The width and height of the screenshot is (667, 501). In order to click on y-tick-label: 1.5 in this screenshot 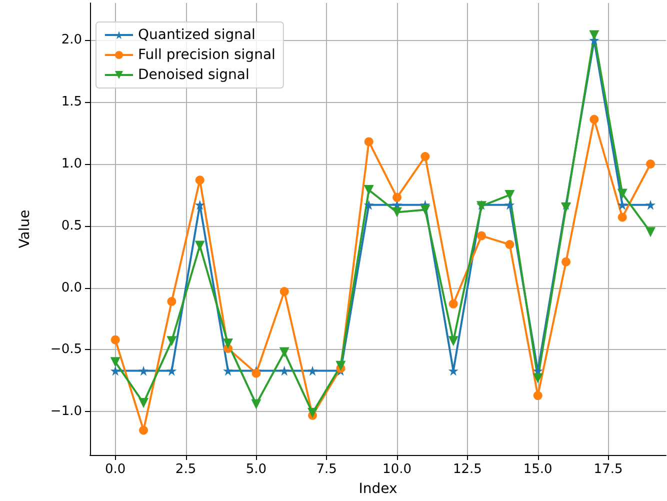, I will do `click(71, 102)`.